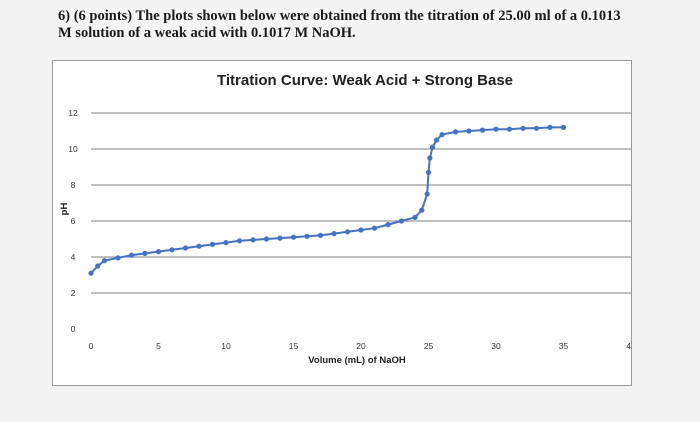  I want to click on x-tick-label: 30, so click(496, 346).